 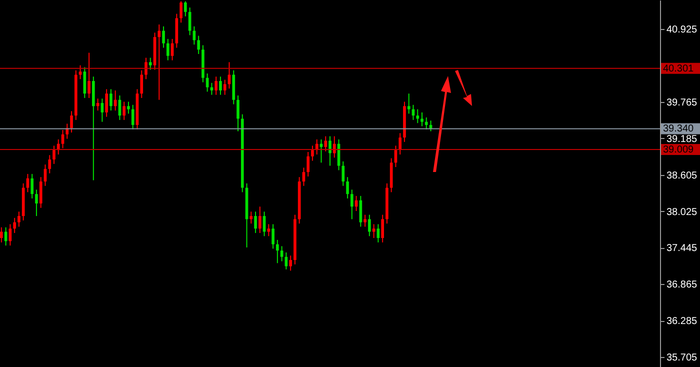 What do you see at coordinates (678, 150) in the screenshot?
I see `ref-line-label: 39.009` at bounding box center [678, 150].